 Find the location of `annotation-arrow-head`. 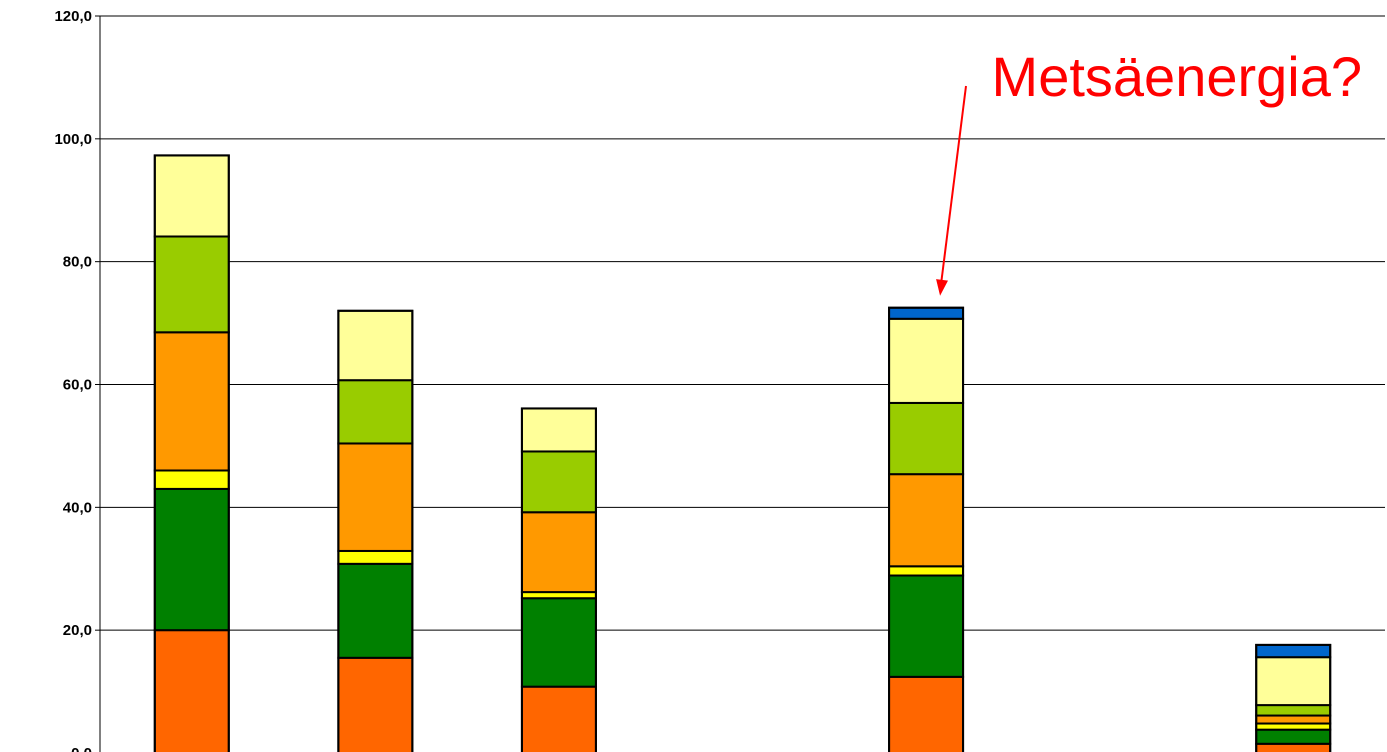

annotation-arrow-head is located at coordinates (942, 287).